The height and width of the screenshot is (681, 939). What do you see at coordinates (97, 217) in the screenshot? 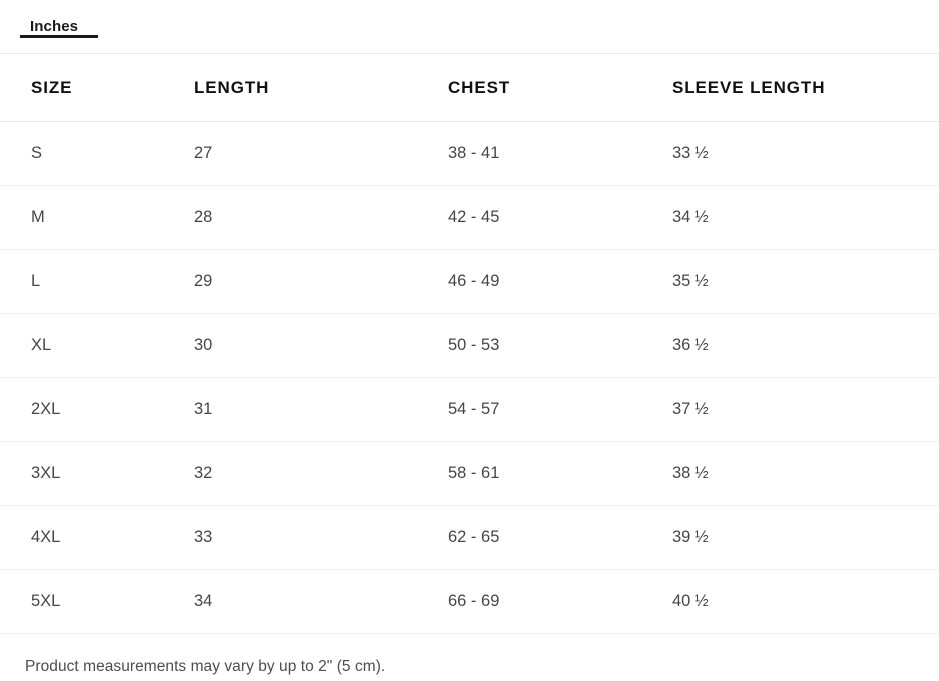
I see `cell-size: M` at bounding box center [97, 217].